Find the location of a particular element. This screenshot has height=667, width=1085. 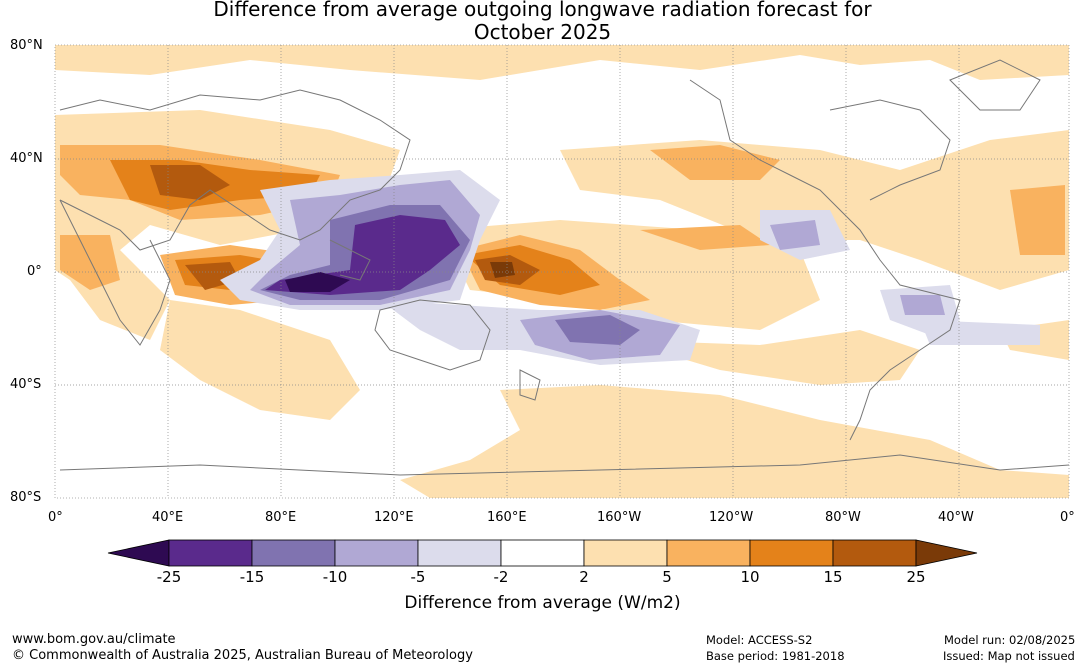

colorbar-unit-label: Difference from average (W/m2) is located at coordinates (542, 603).